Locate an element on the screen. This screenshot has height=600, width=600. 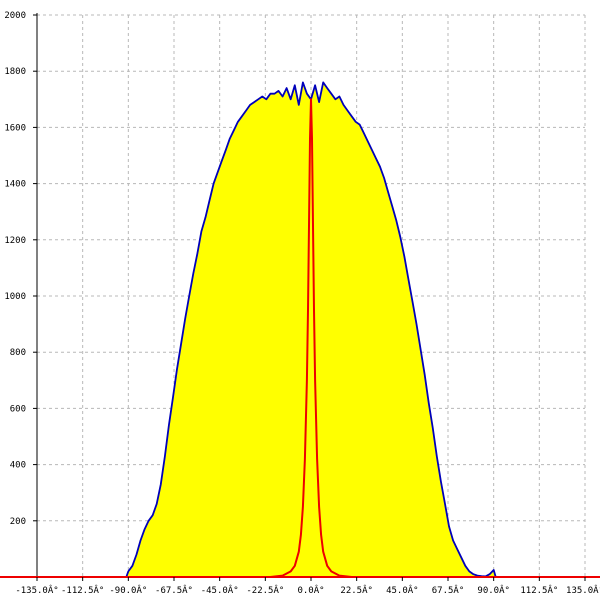
y-tick-label: 1600 is located at coordinates (15, 128).